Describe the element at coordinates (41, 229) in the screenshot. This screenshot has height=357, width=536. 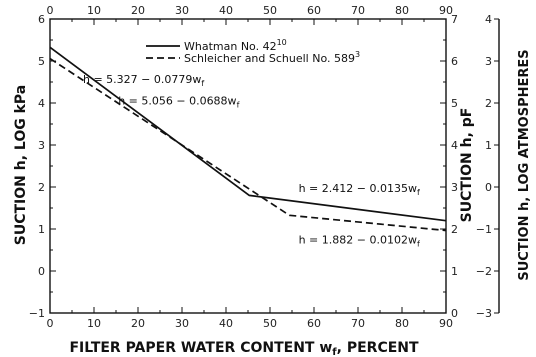
I see `y-tick-label-left: 1` at that location.